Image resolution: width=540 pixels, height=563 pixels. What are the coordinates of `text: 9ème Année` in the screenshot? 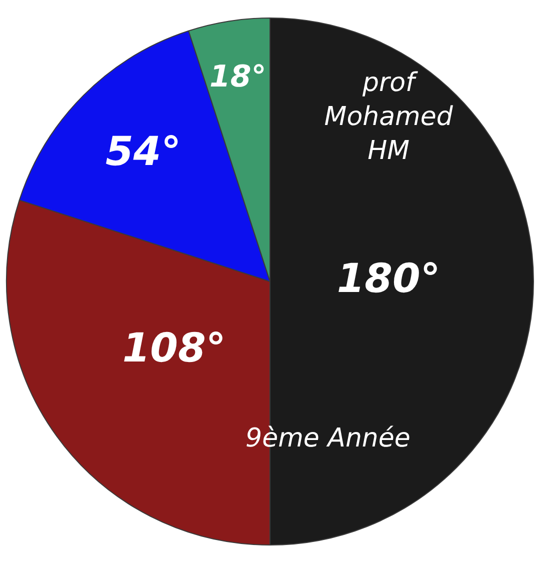 It's located at (328, 438).